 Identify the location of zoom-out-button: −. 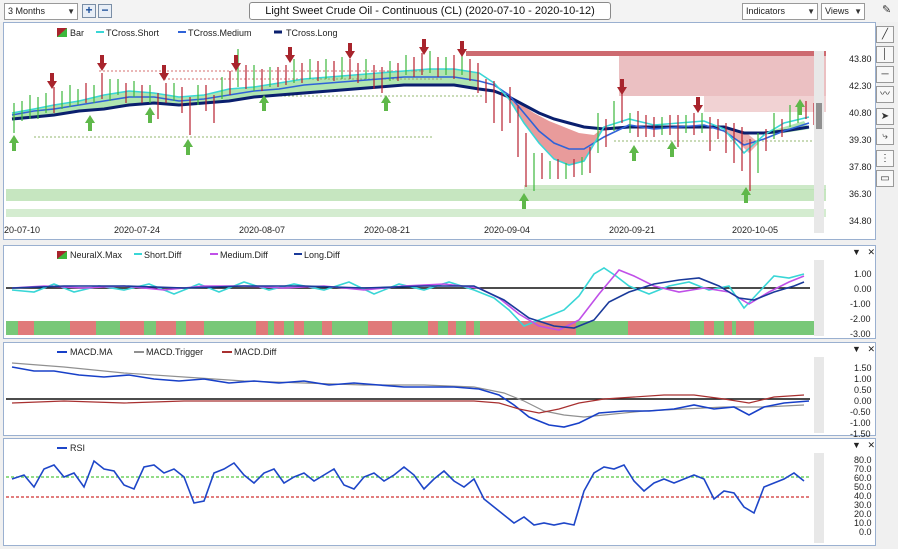
(105, 11).